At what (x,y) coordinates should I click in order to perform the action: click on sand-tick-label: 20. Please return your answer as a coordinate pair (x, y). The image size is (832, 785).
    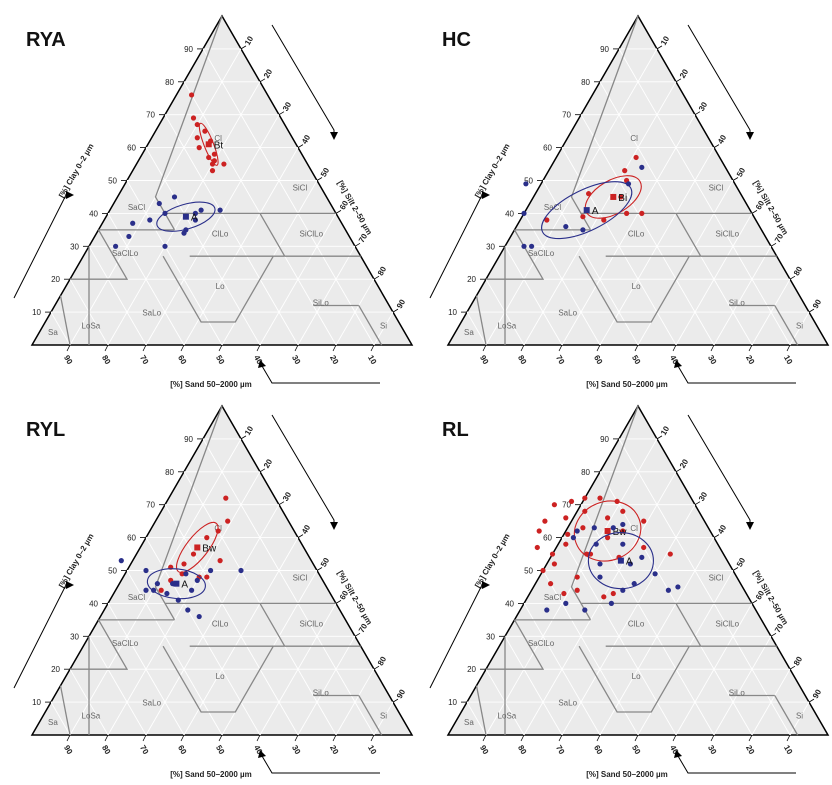
    Looking at the image, I should click on (750, 360).